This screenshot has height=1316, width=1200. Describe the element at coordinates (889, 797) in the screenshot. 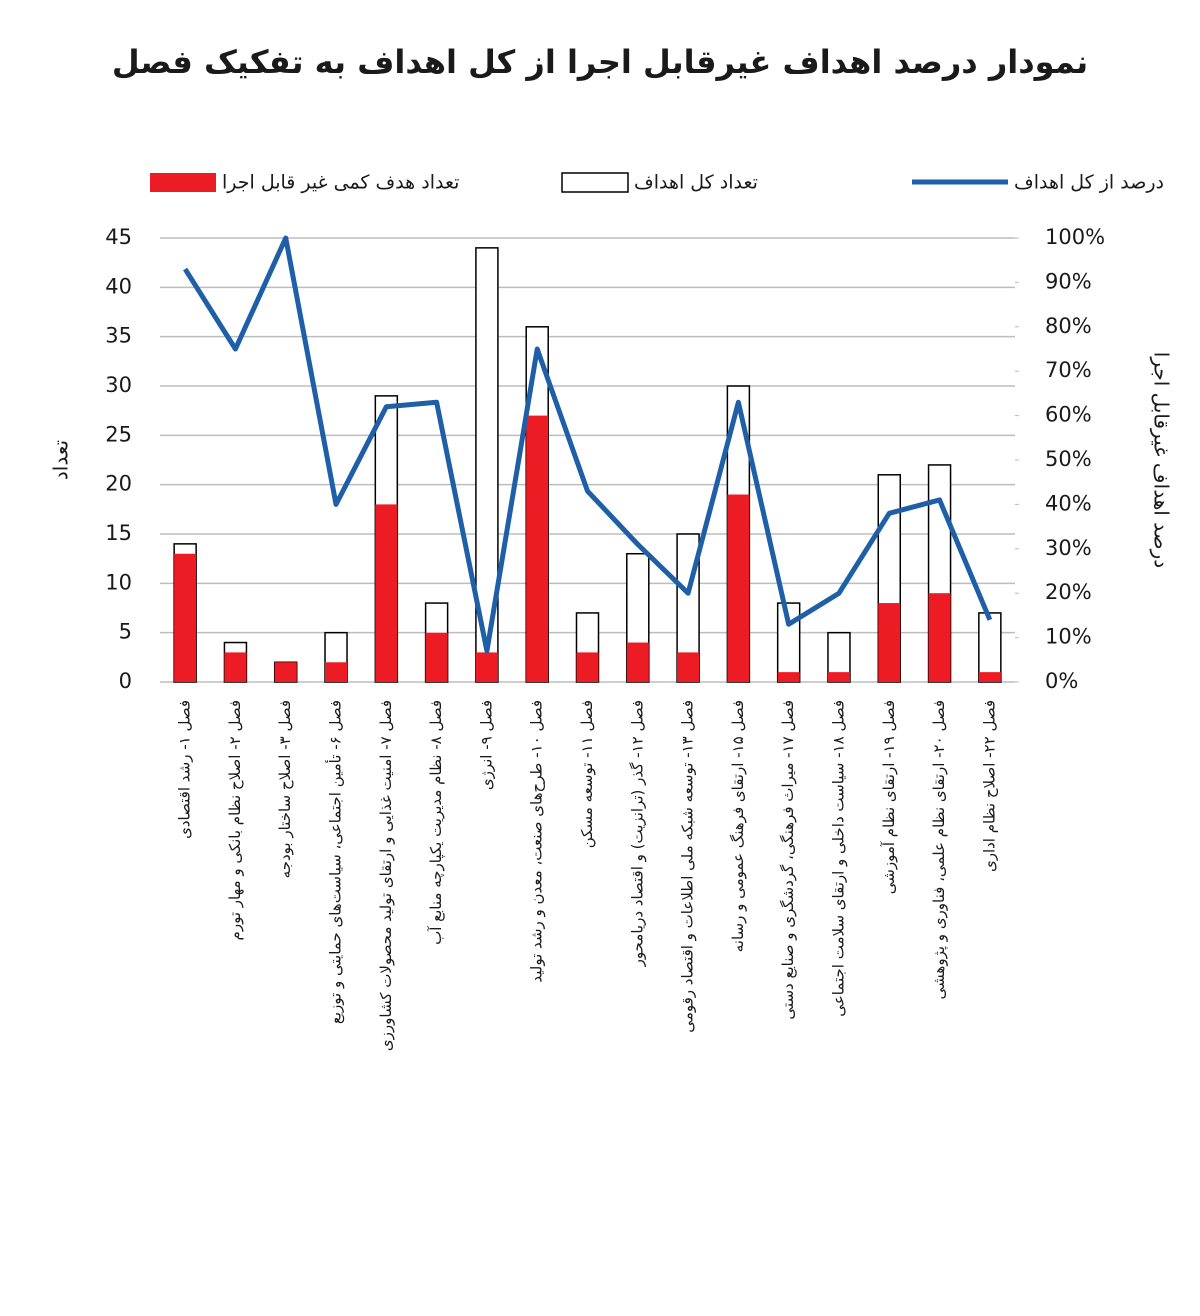

I see `x-tick-label: فصل ۱۹- ارتقای نظام آموزشی` at that location.